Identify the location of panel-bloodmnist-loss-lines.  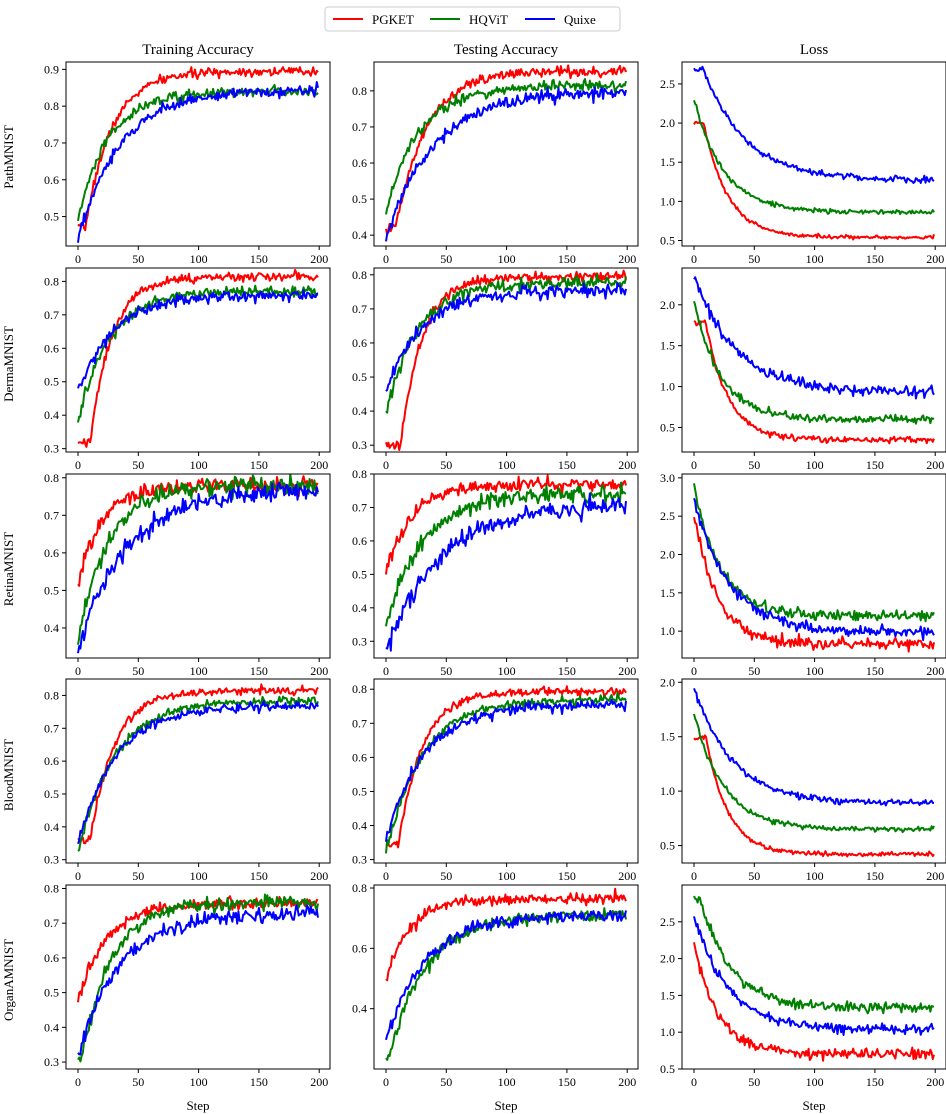
(814, 772).